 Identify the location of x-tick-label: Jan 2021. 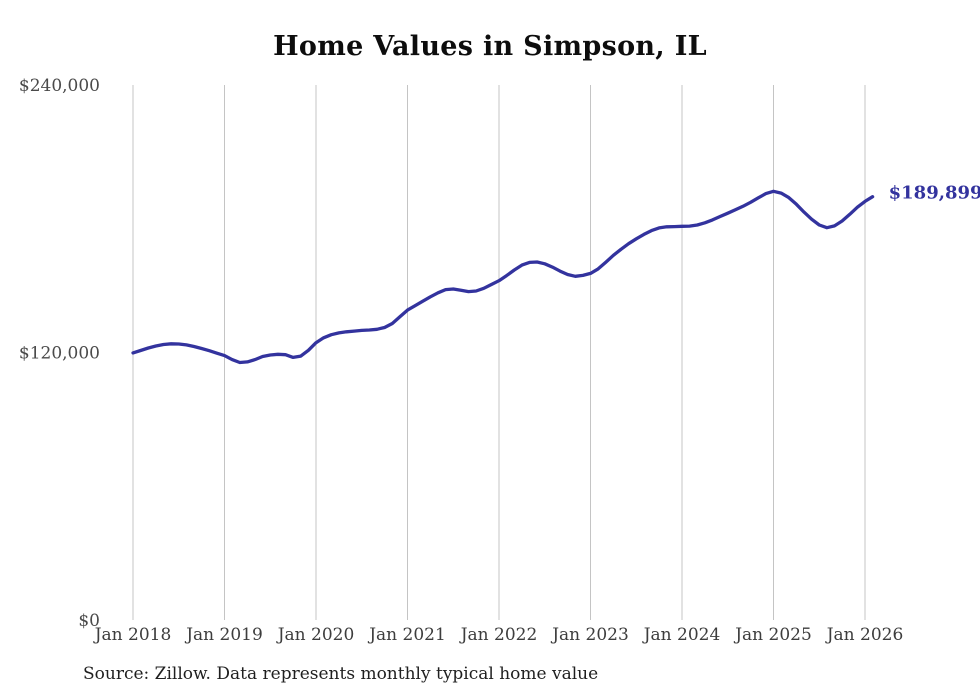
(406, 635).